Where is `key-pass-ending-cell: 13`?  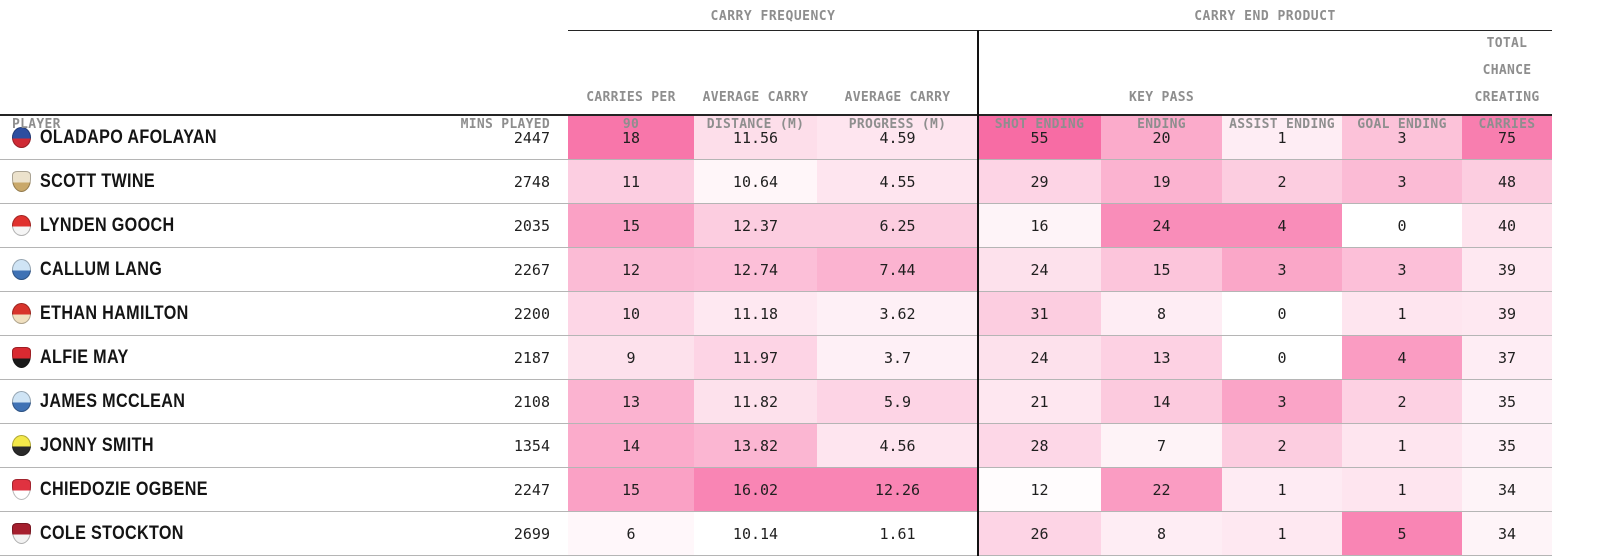
key-pass-ending-cell: 13 is located at coordinates (1161, 357).